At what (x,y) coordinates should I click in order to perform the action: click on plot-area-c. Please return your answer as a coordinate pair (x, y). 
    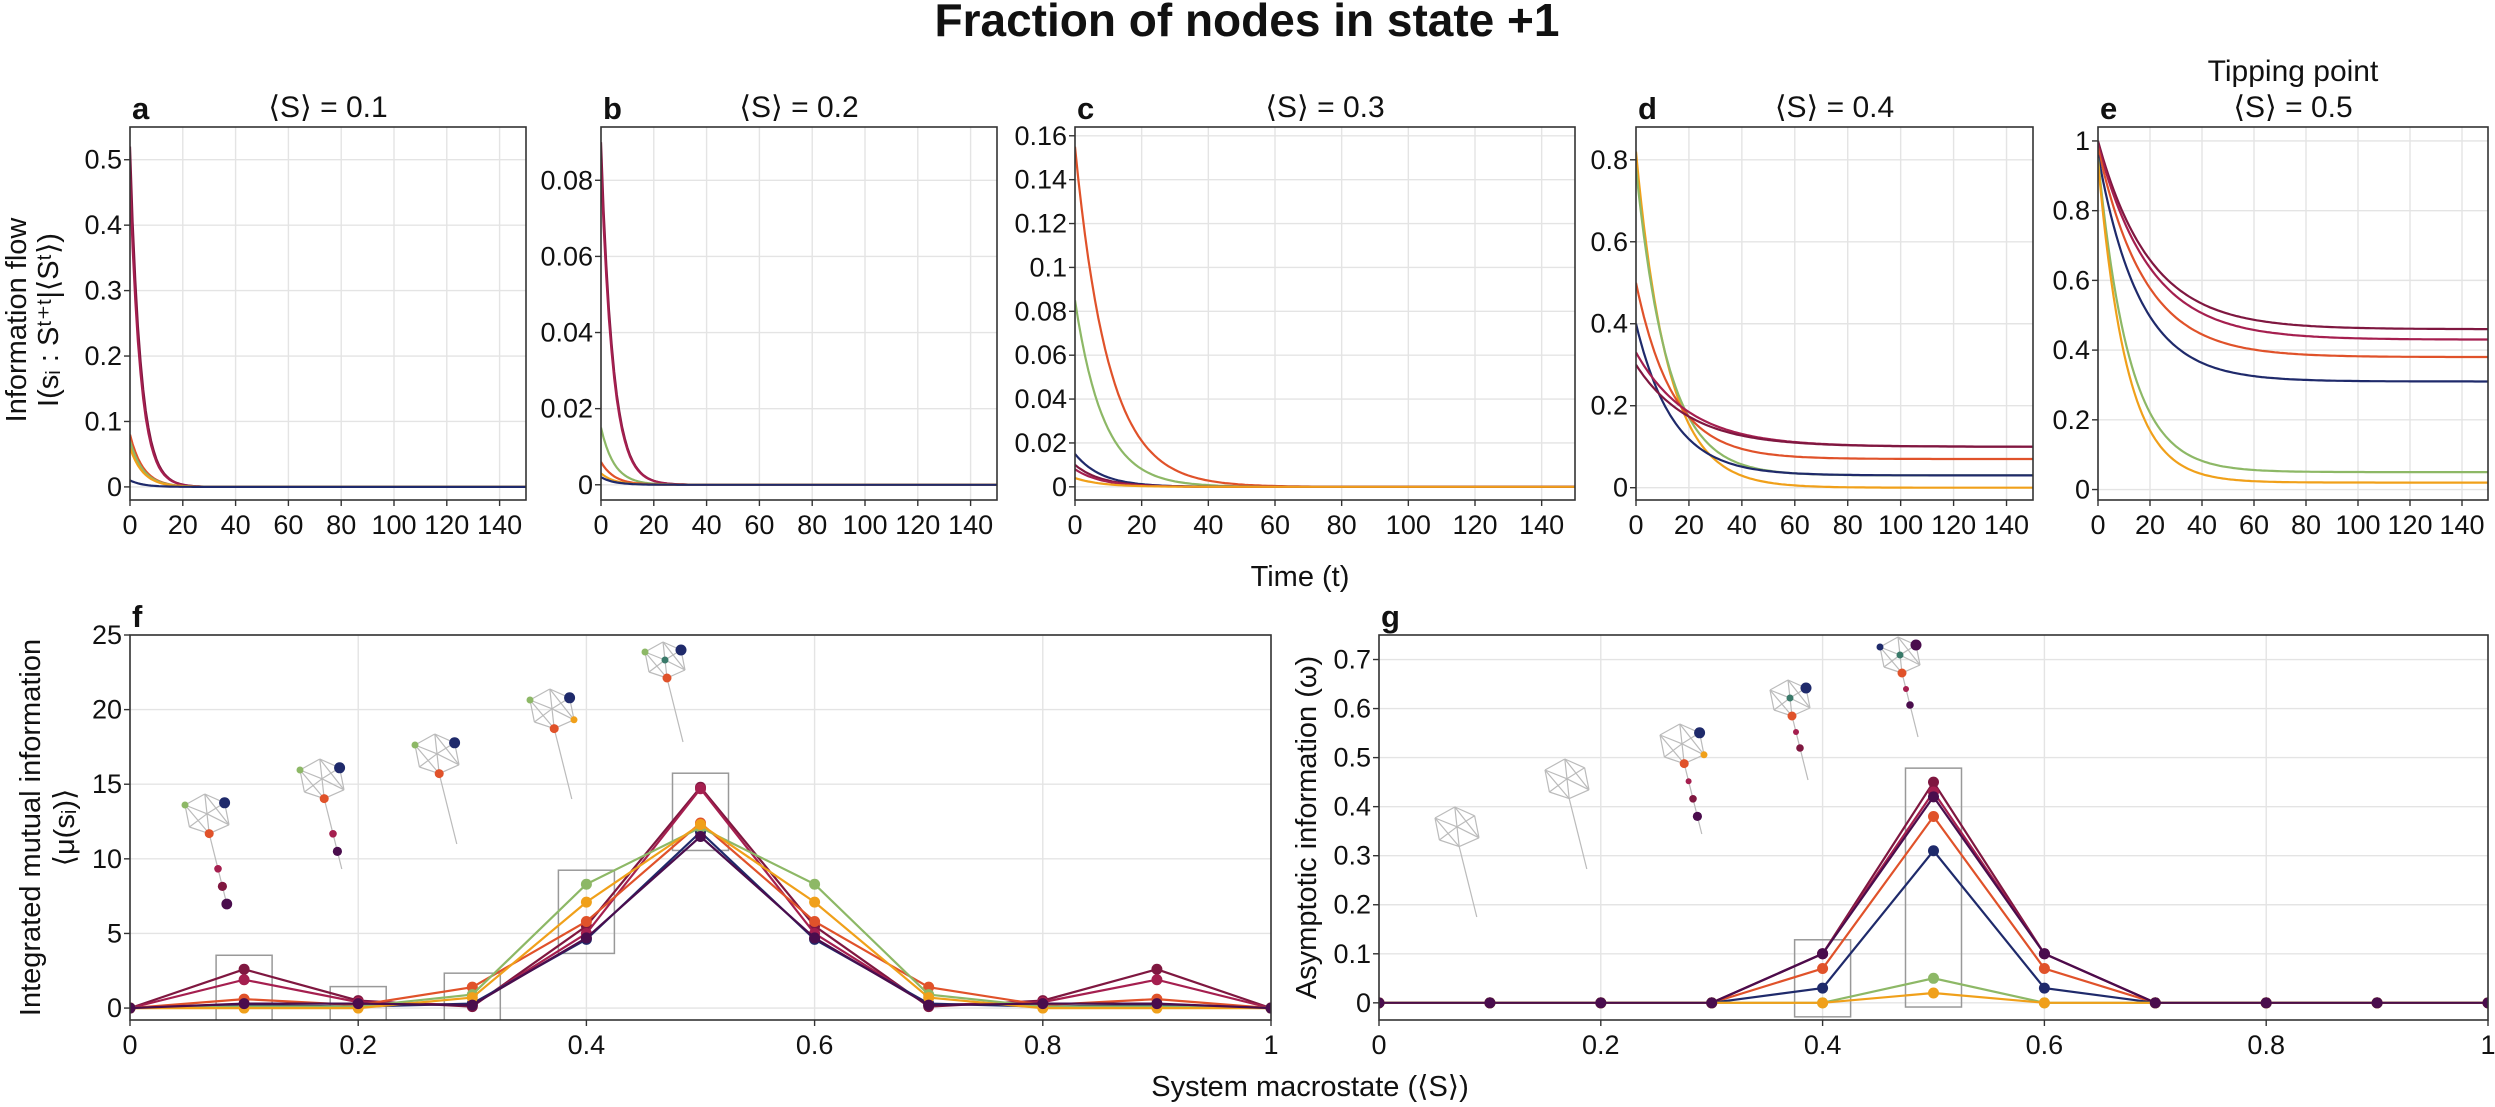
    Looking at the image, I should click on (1325, 317).